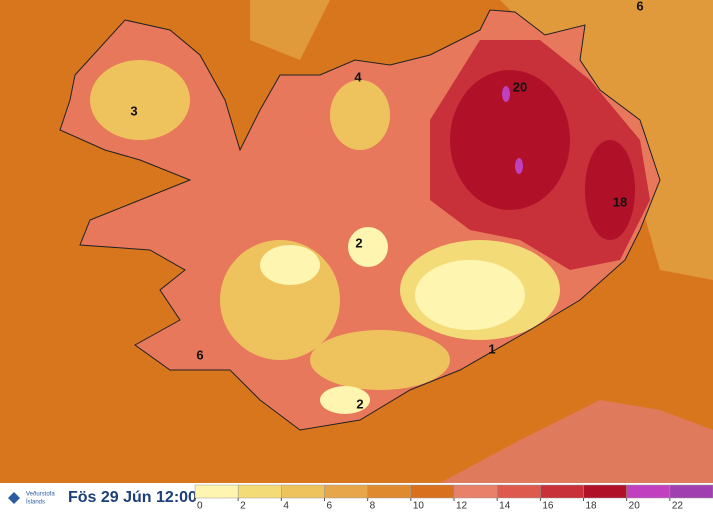 Image resolution: width=713 pixels, height=513 pixels. Describe the element at coordinates (548, 506) in the screenshot. I see `legend-tick-label: 16` at that location.